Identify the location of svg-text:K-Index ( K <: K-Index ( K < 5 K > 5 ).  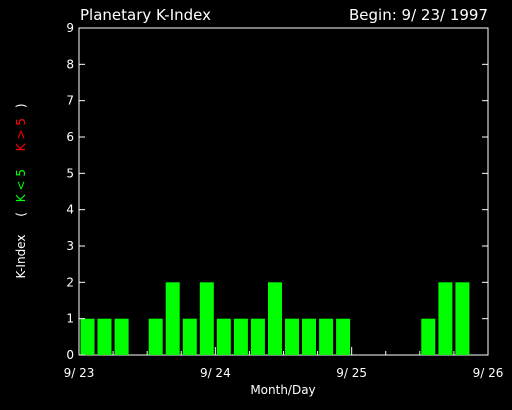
(21, 190).